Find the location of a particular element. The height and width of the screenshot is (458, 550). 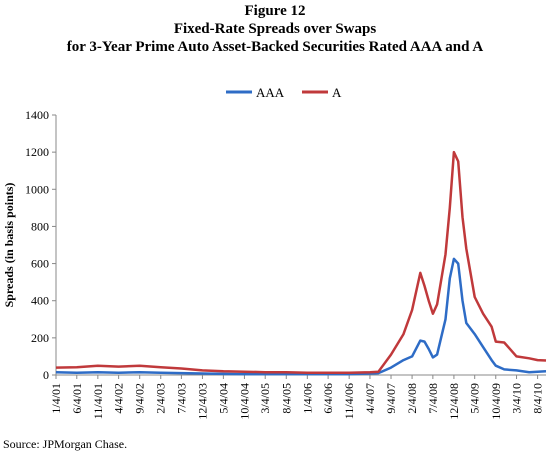

x-tick-label: 7/4/03 is located at coordinates (181, 398).